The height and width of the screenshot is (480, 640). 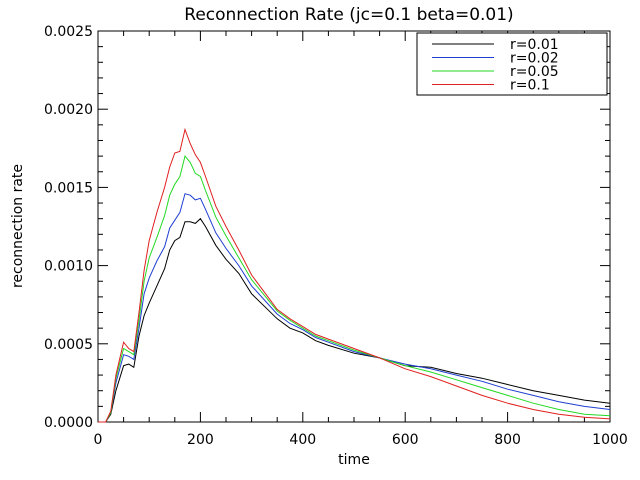 I want to click on x-axis-label: time, so click(x=354, y=460).